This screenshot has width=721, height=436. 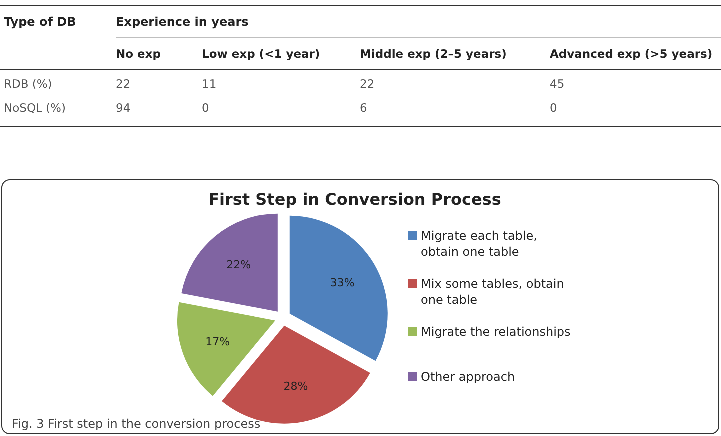 I want to click on data-label: 94, so click(x=123, y=108).